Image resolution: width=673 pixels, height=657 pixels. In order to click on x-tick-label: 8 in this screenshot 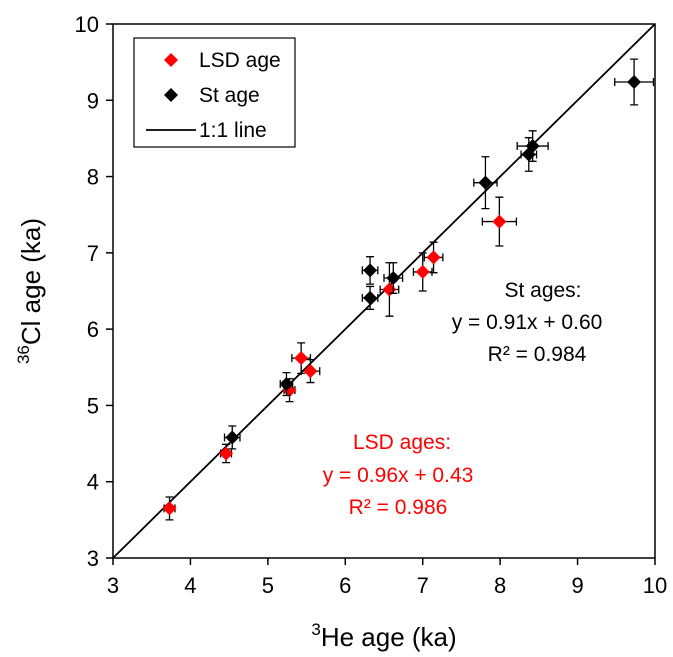, I will do `click(500, 585)`.